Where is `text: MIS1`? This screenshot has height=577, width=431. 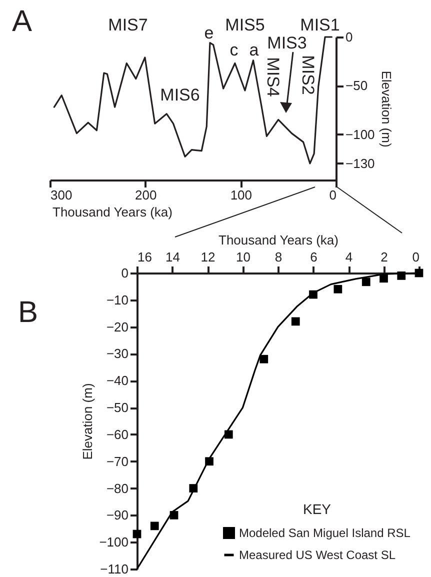 text: MIS1 is located at coordinates (320, 25).